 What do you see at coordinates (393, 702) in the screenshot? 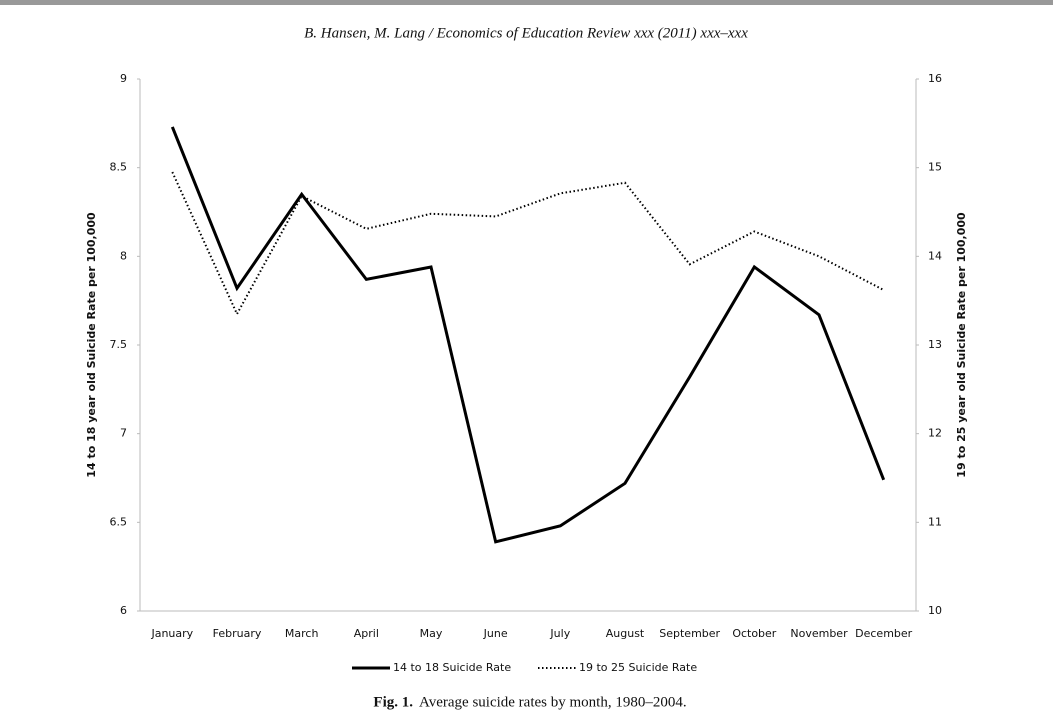
I see `caption-label: Fig. 1.` at bounding box center [393, 702].